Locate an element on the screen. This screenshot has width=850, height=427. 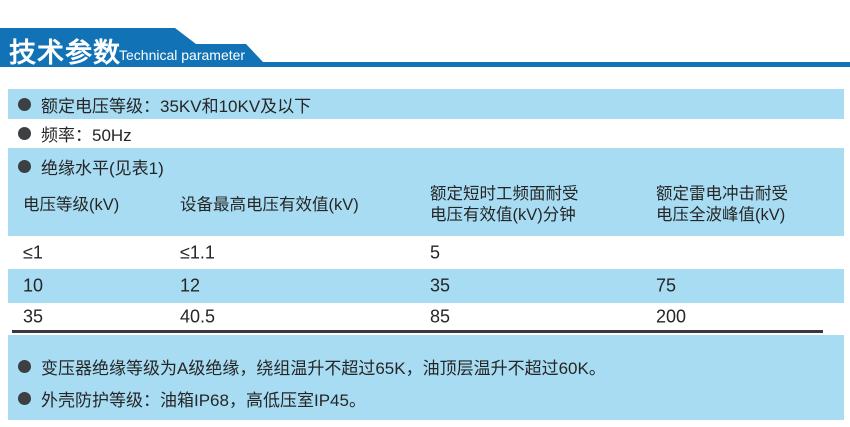
header-line: 设备最高电压有效值(kV) is located at coordinates (269, 205).